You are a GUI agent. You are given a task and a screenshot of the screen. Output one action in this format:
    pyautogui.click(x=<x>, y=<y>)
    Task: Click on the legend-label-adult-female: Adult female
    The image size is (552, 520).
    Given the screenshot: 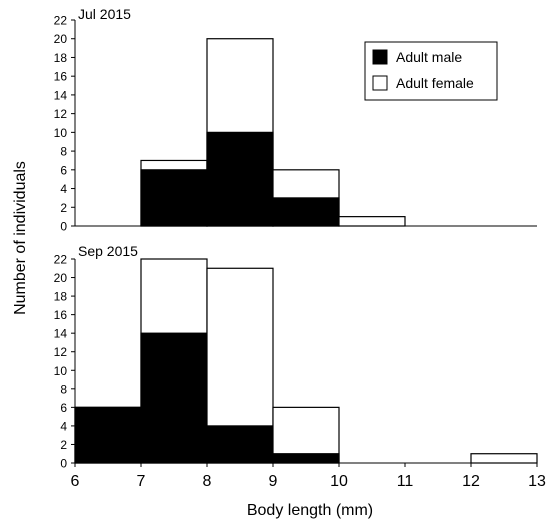 What is the action you would take?
    pyautogui.click(x=435, y=83)
    